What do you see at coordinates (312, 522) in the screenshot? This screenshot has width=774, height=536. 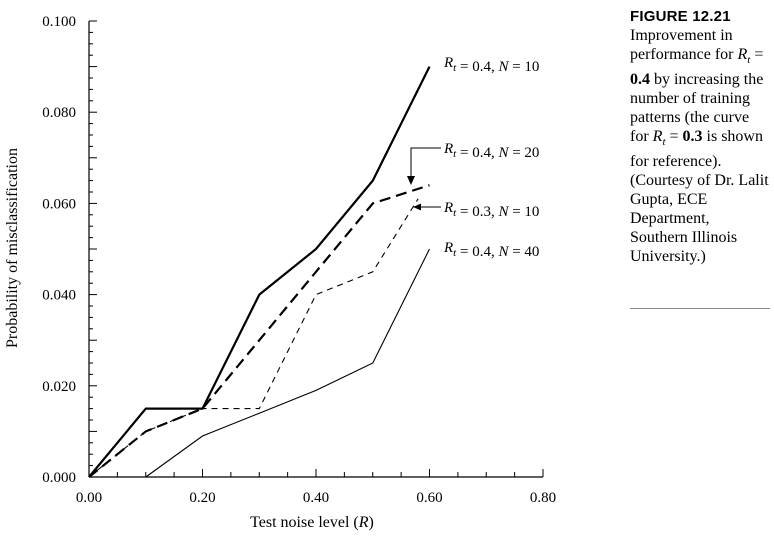 I see `x-axis-label: Test noise level (R)` at bounding box center [312, 522].